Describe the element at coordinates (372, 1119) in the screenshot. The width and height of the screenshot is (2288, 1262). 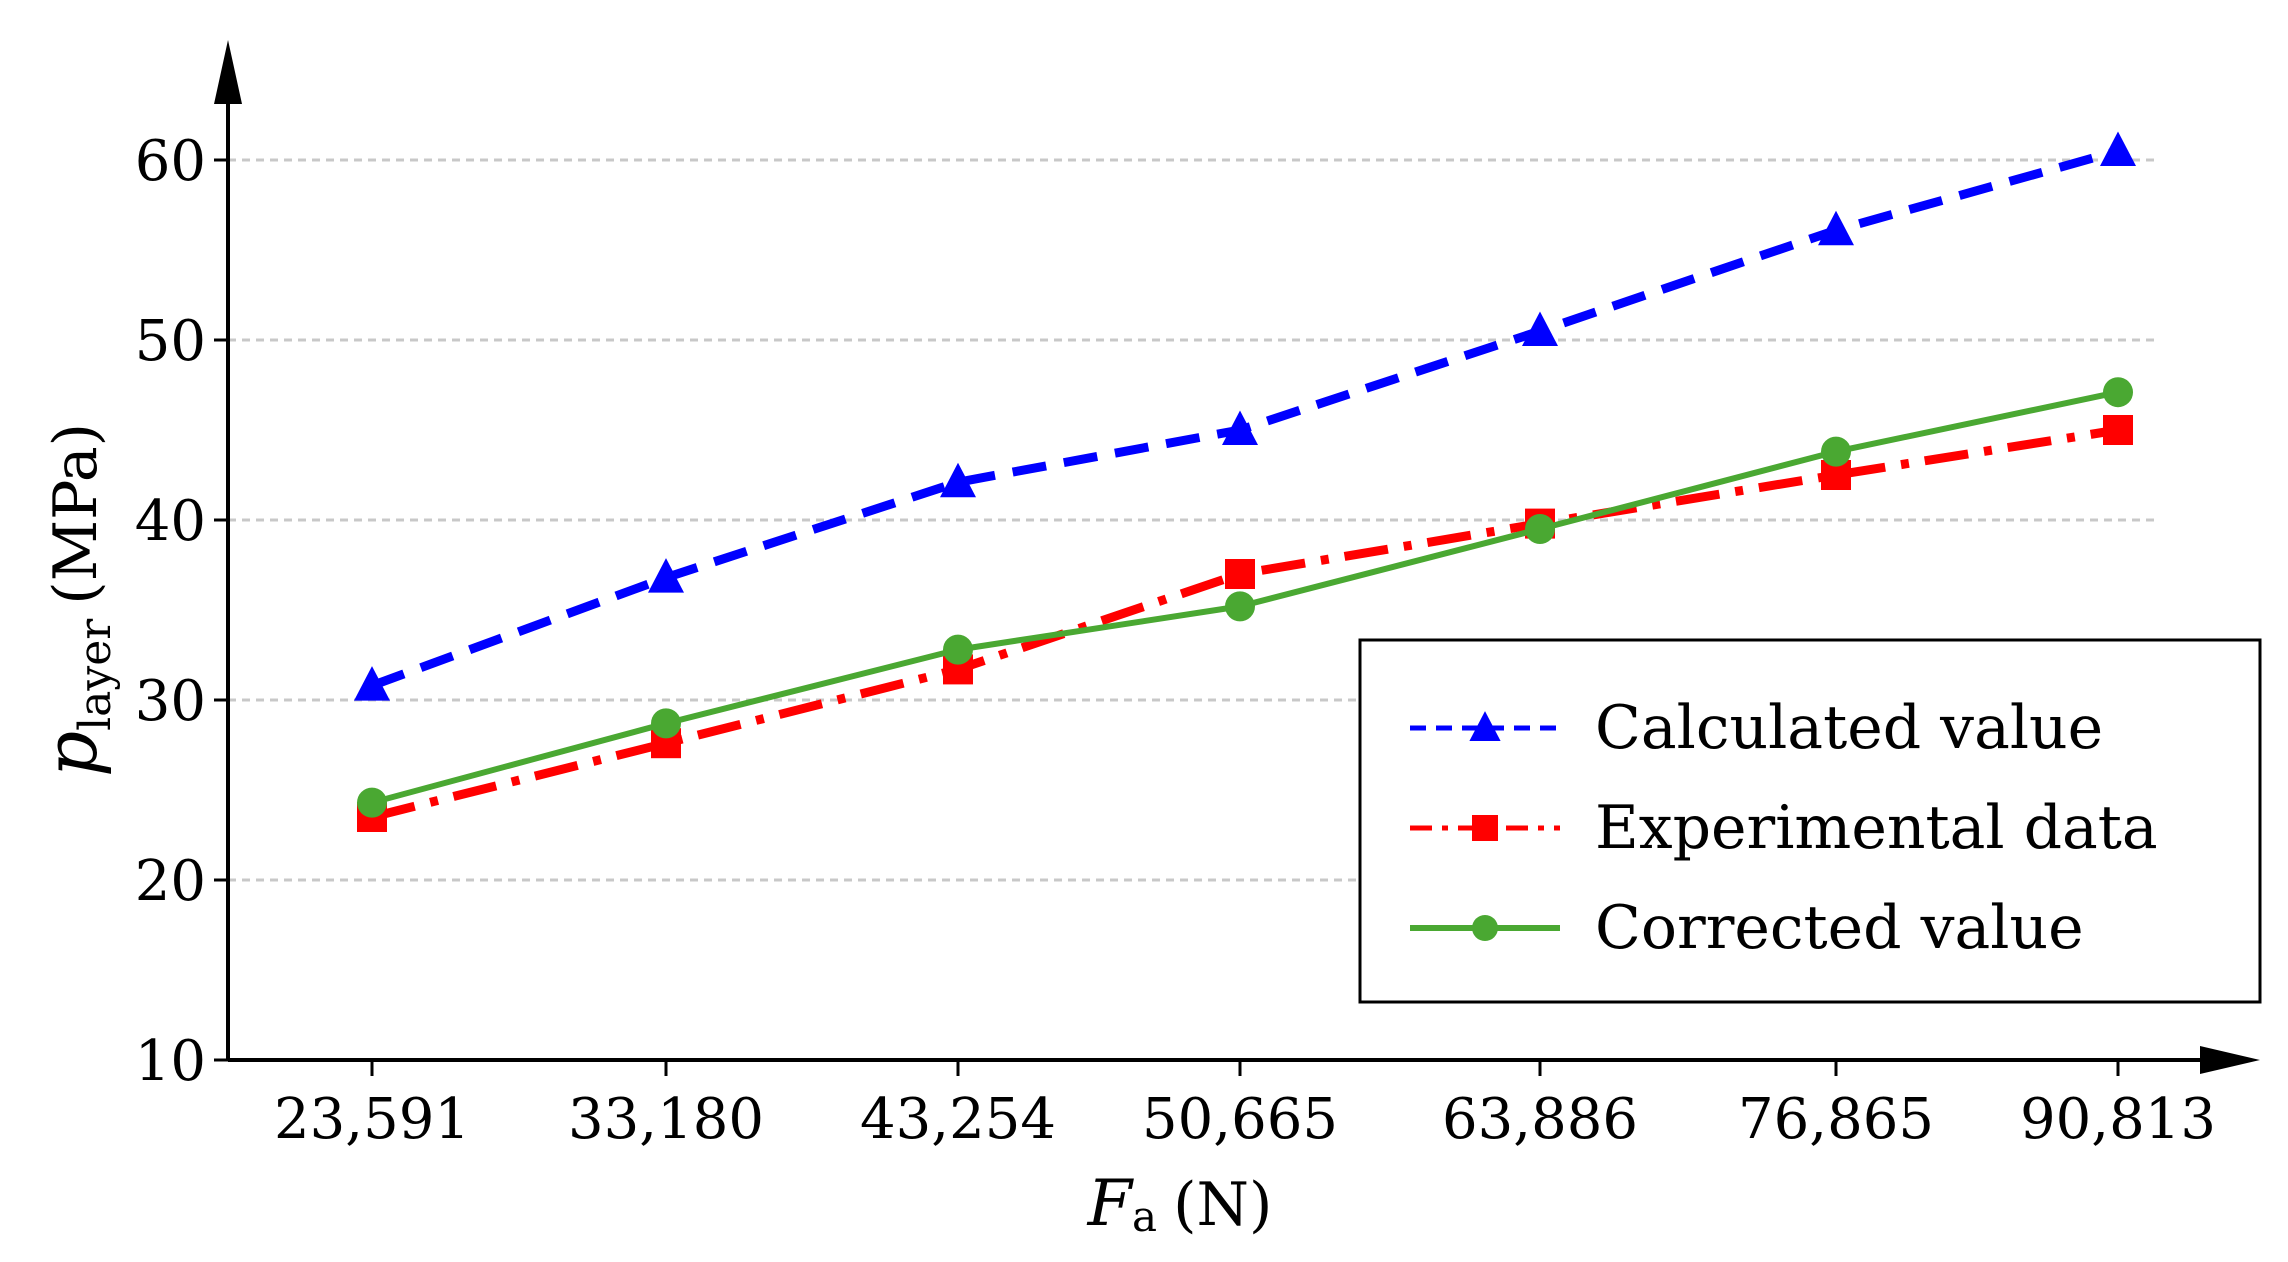
I see `x-tick-label-0: 23,591` at that location.